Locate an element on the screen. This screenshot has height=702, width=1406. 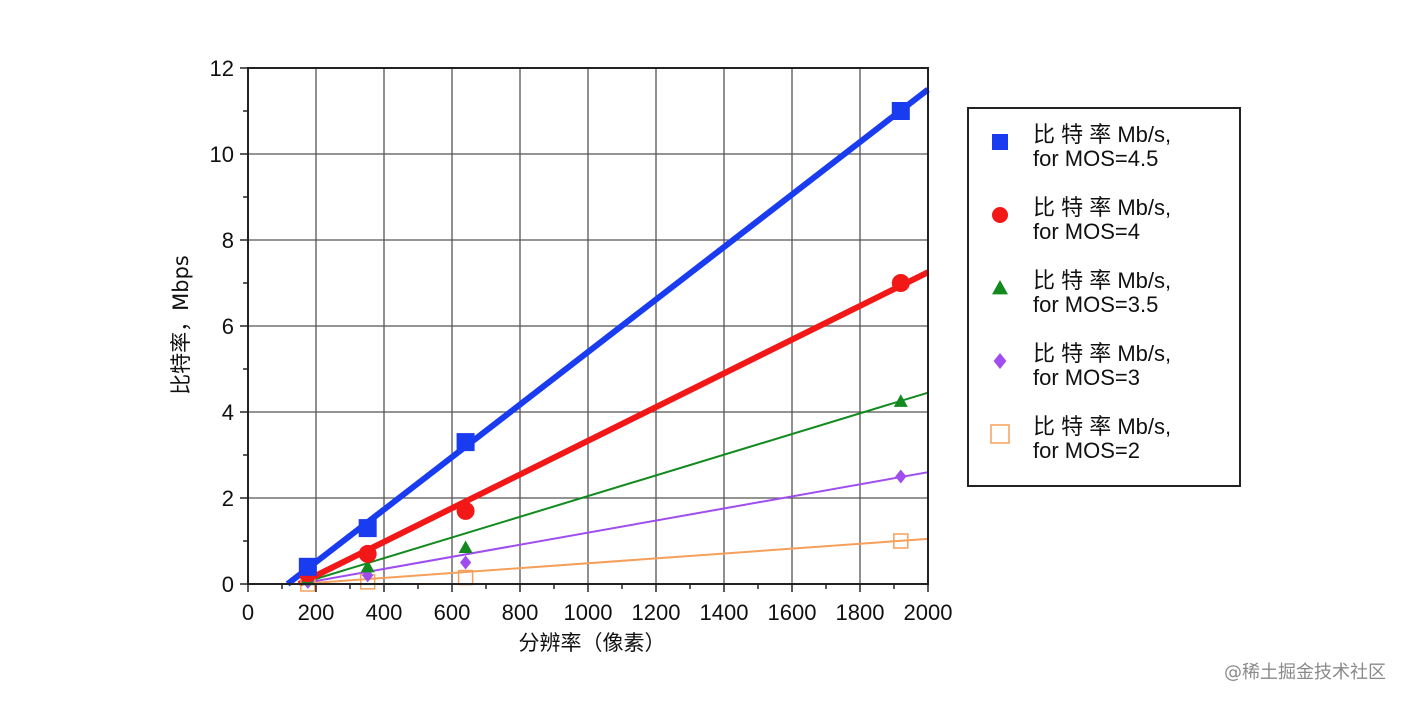
y-axis-title: 比特率，Mbps is located at coordinates (181, 325).